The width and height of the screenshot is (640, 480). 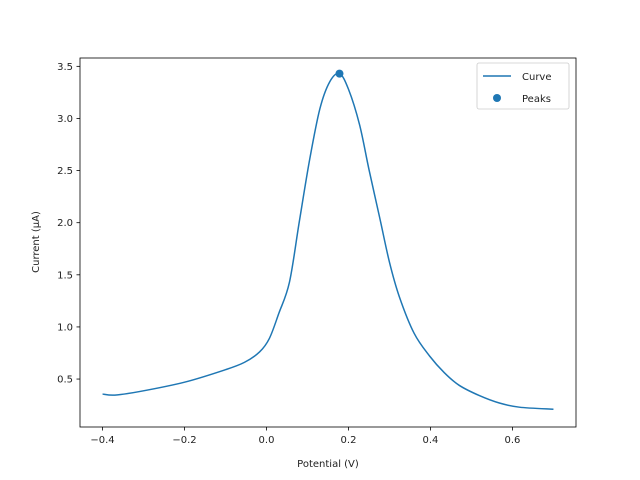 I want to click on y-tick-label: 3.0, so click(x=65, y=119).